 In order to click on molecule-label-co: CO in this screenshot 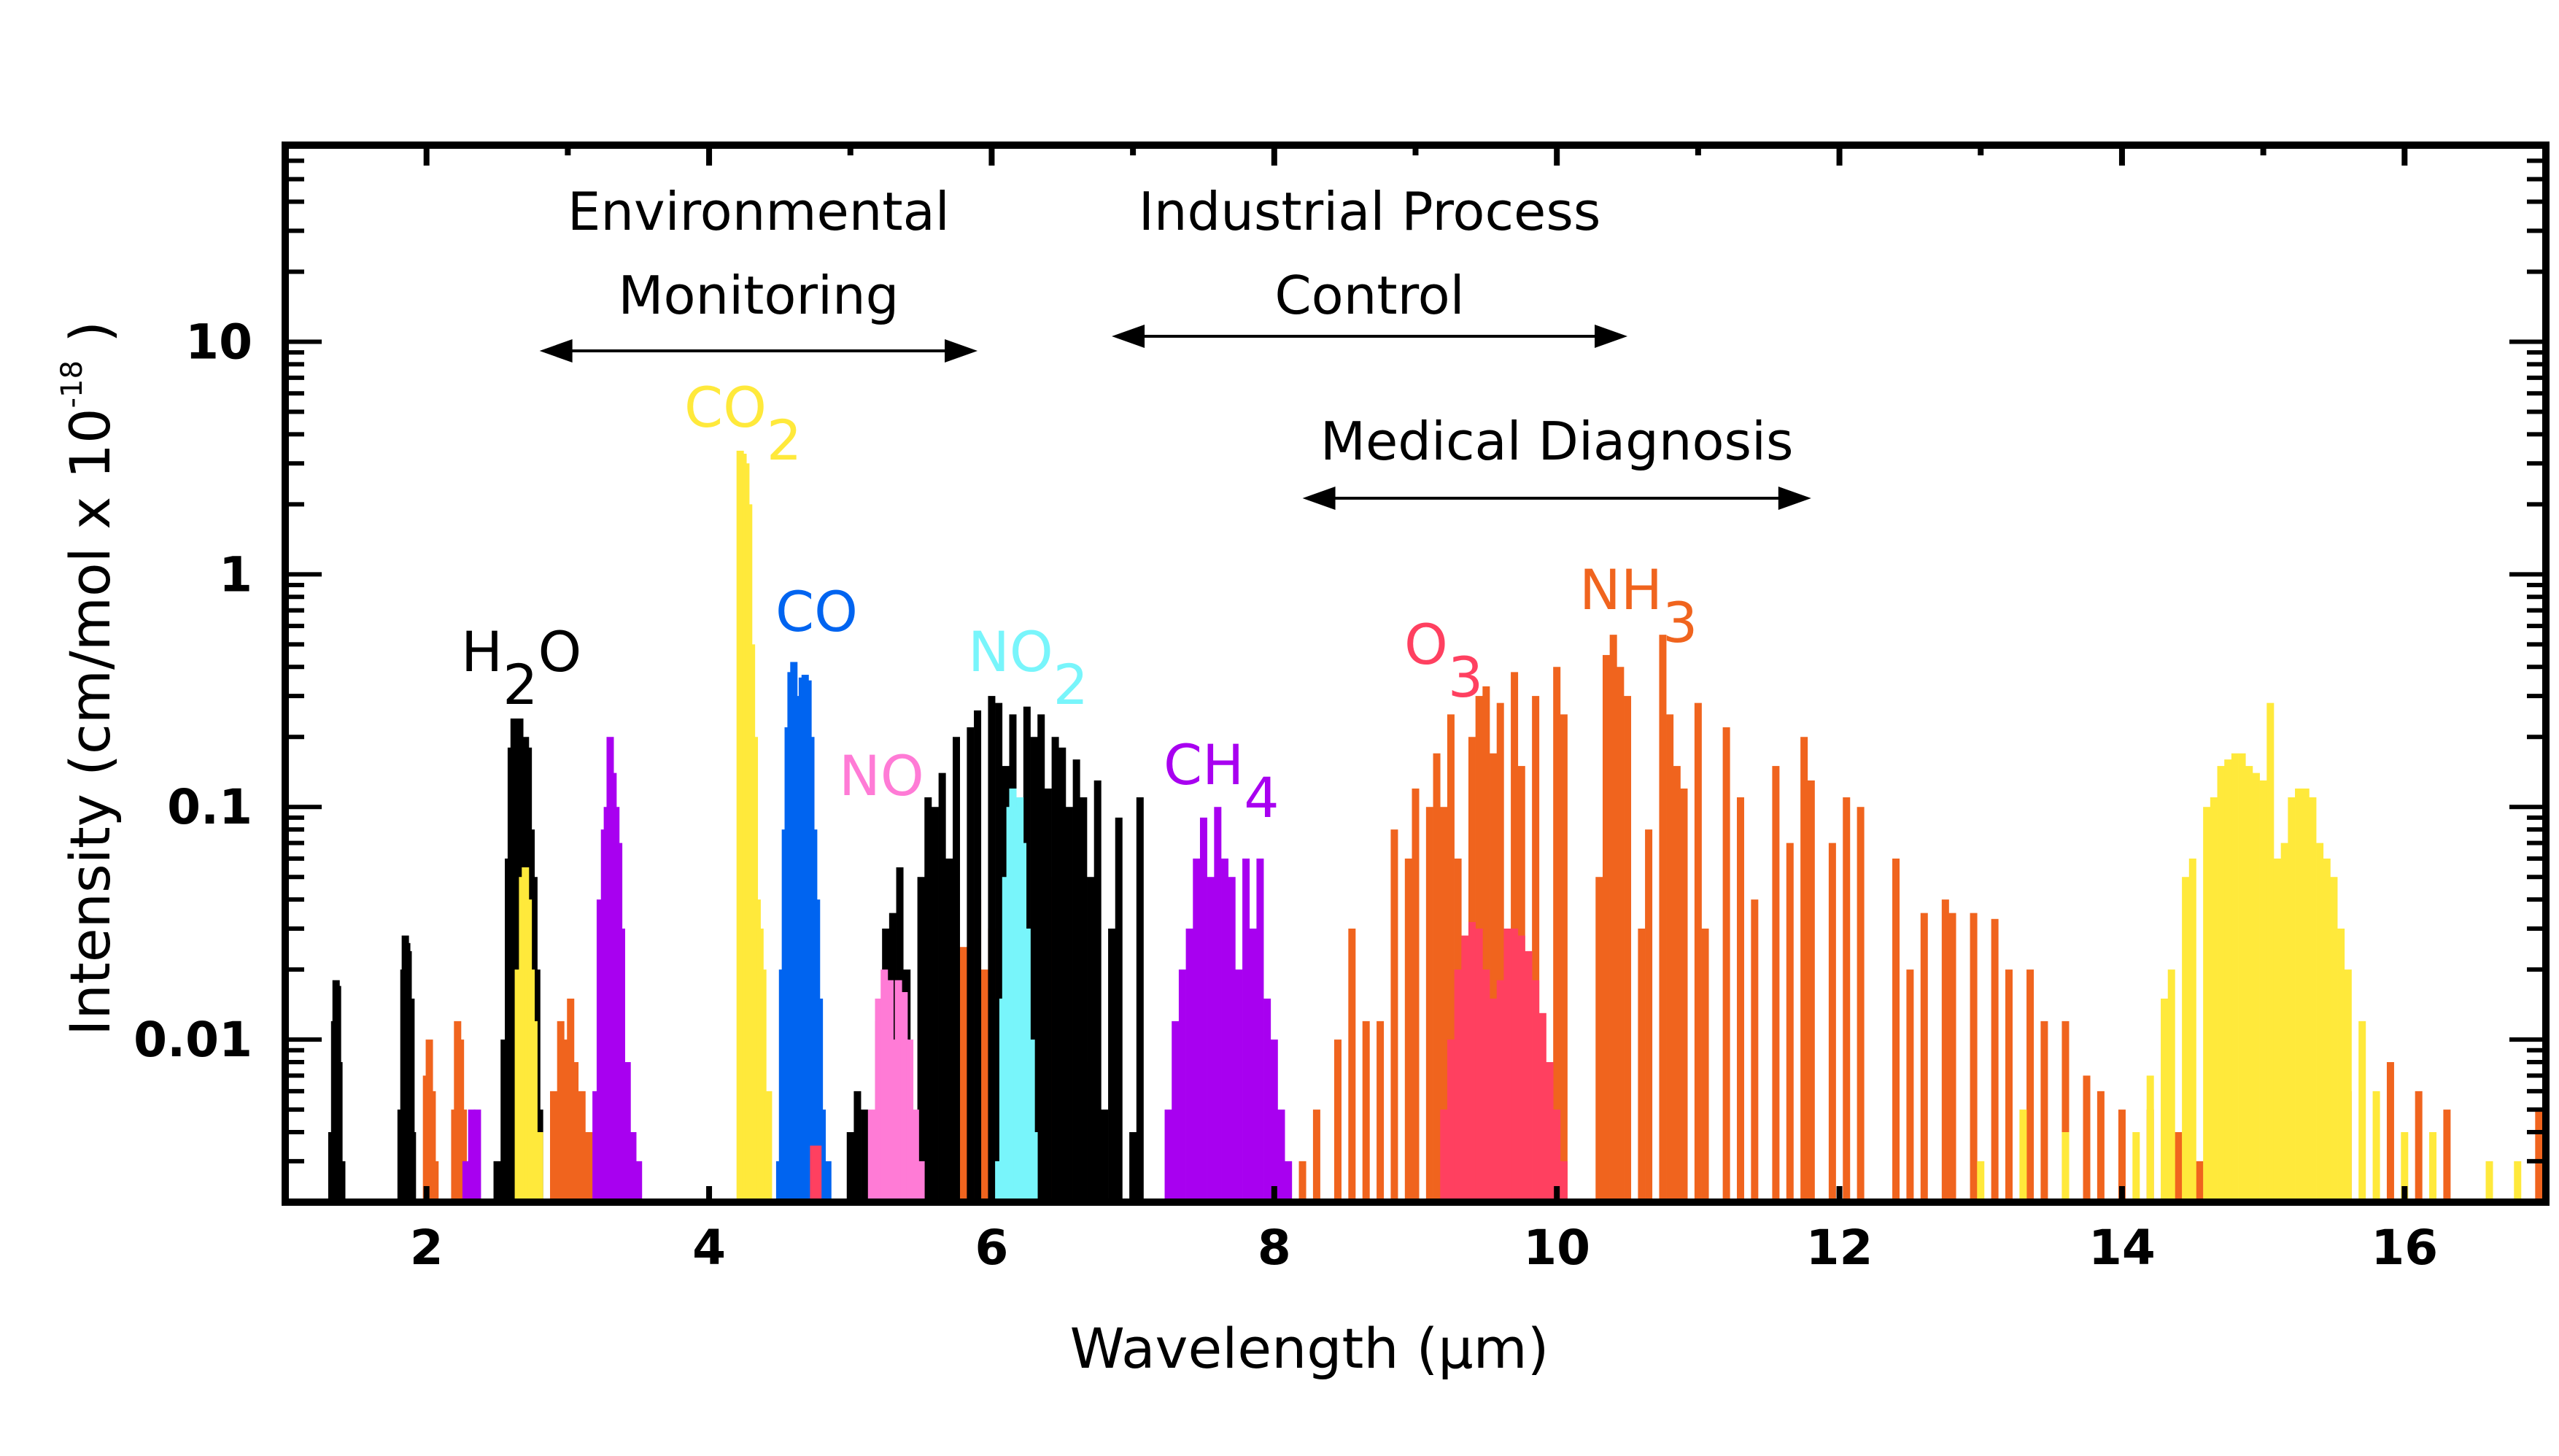, I will do `click(816, 611)`.